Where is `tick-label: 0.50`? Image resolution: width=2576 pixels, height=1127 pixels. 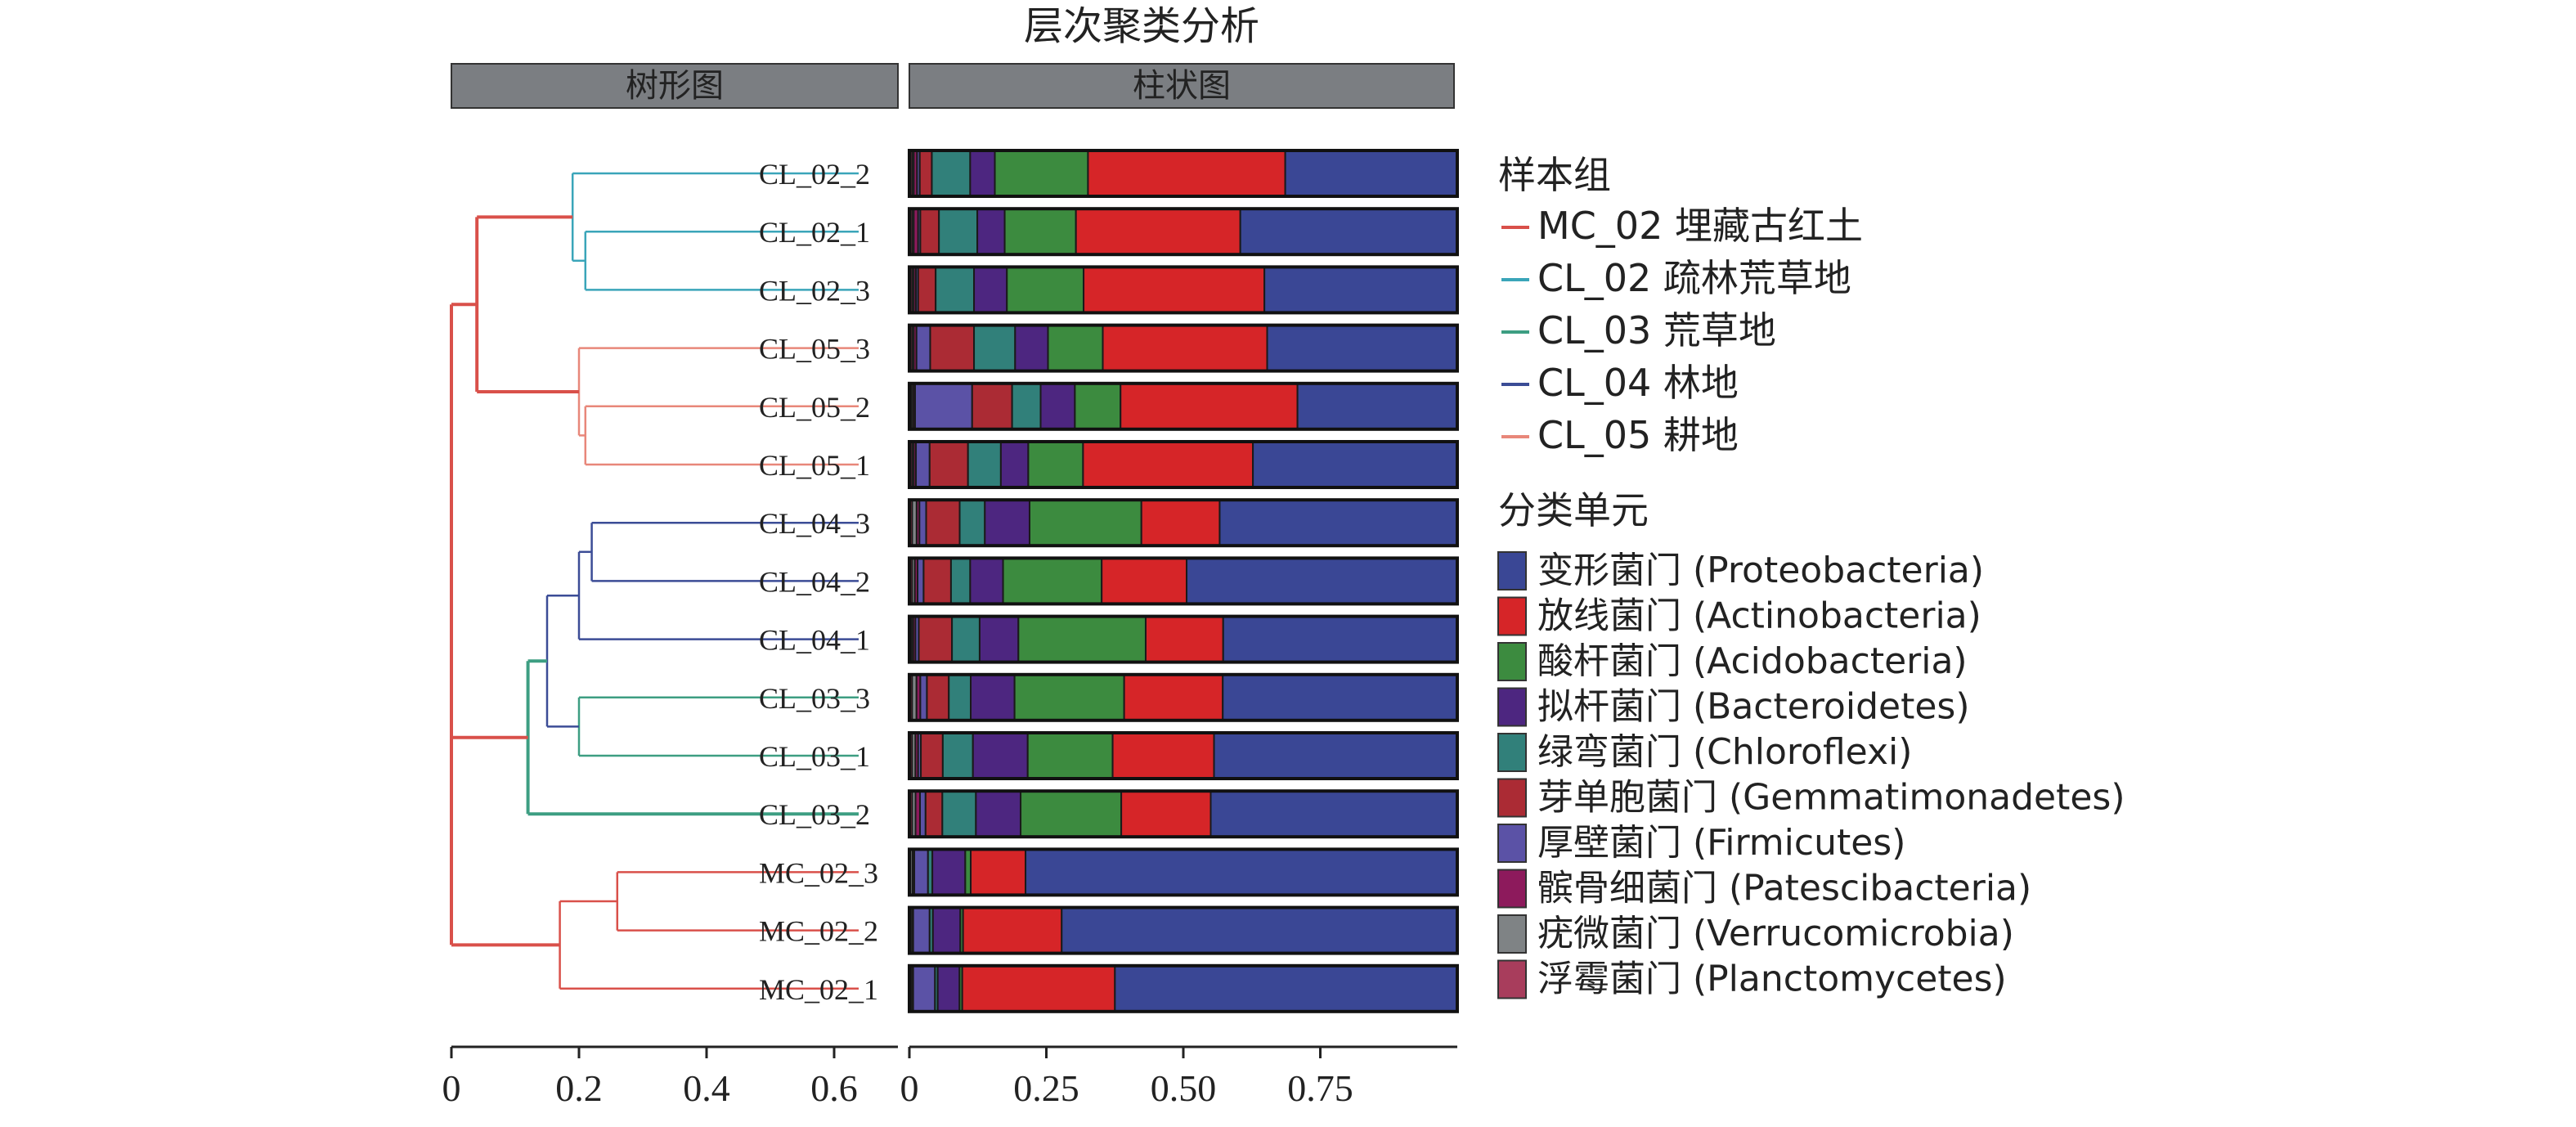 tick-label: 0.50 is located at coordinates (1184, 1088).